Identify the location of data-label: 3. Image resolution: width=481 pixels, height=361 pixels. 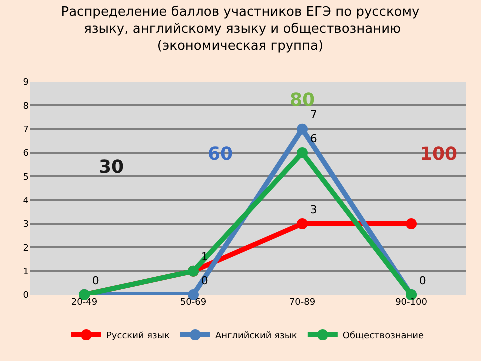
(314, 209).